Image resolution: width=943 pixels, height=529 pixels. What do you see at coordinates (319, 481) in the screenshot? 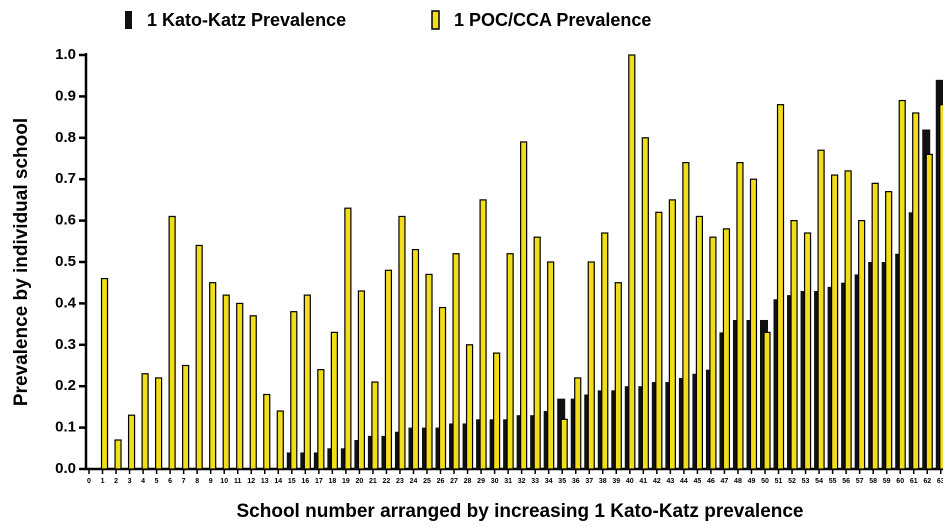
I see `x-tick-label: 17` at bounding box center [319, 481].